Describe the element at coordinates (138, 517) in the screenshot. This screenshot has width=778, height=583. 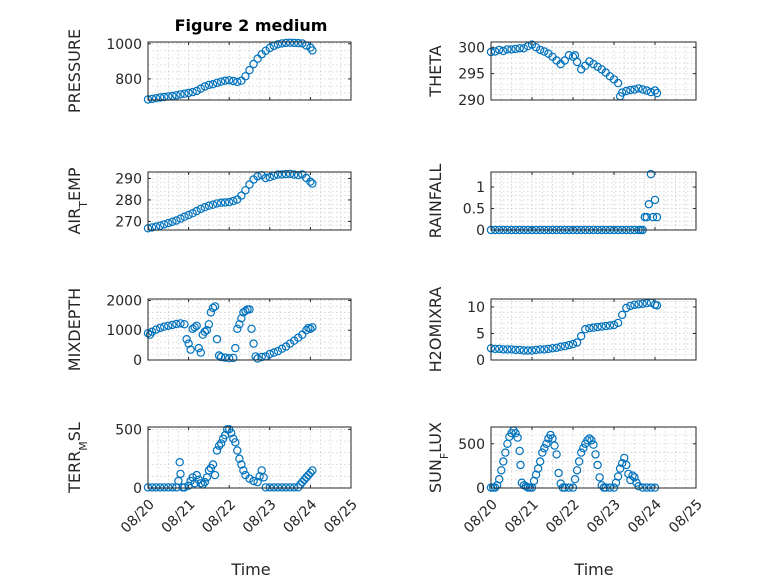
I see `x-tick-label: 08/20` at that location.